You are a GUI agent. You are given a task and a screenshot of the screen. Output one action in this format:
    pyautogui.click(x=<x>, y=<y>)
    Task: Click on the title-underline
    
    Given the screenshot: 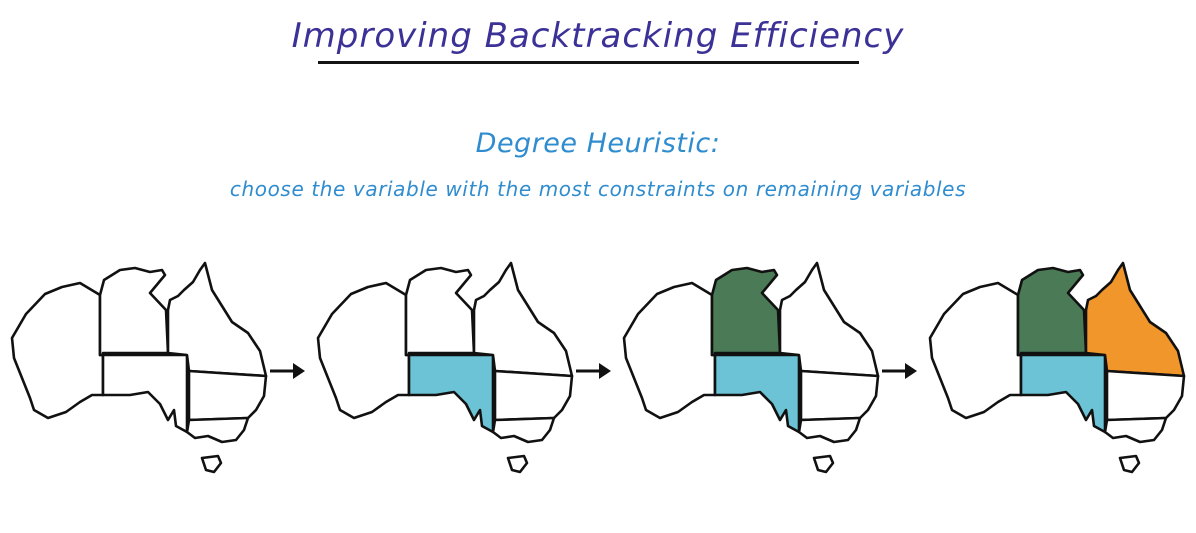 What is the action you would take?
    pyautogui.click(x=588, y=62)
    